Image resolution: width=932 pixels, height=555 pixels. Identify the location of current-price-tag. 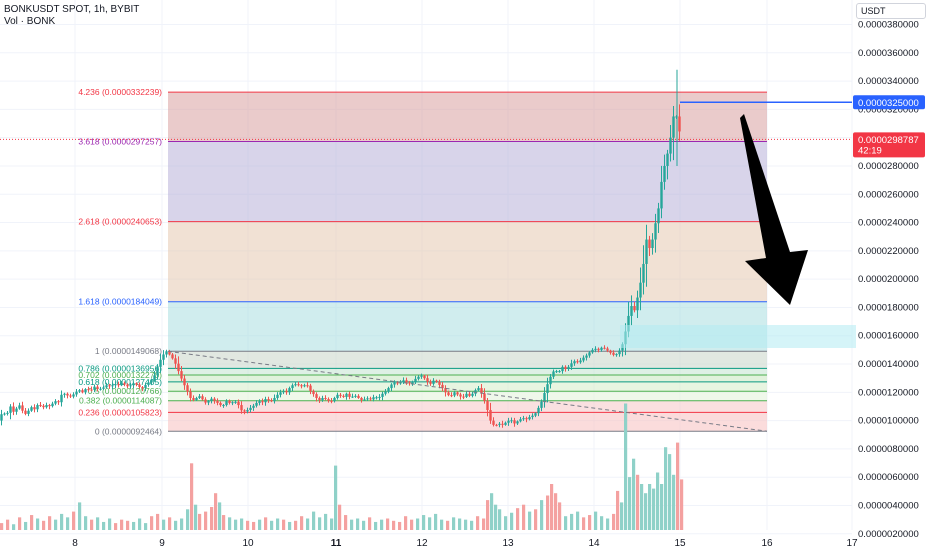
(889, 145).